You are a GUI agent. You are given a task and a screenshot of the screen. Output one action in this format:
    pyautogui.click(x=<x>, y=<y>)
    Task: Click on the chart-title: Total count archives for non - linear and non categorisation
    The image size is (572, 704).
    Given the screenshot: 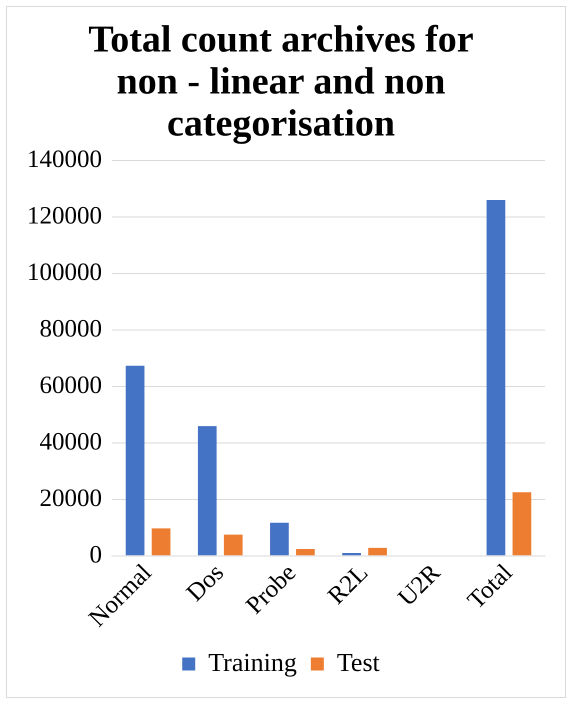 What is the action you would take?
    pyautogui.click(x=281, y=81)
    